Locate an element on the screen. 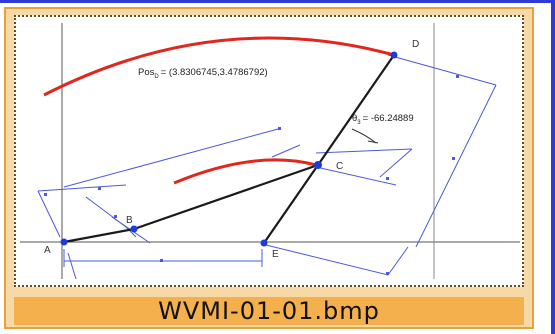  link-ec is located at coordinates (291, 204).